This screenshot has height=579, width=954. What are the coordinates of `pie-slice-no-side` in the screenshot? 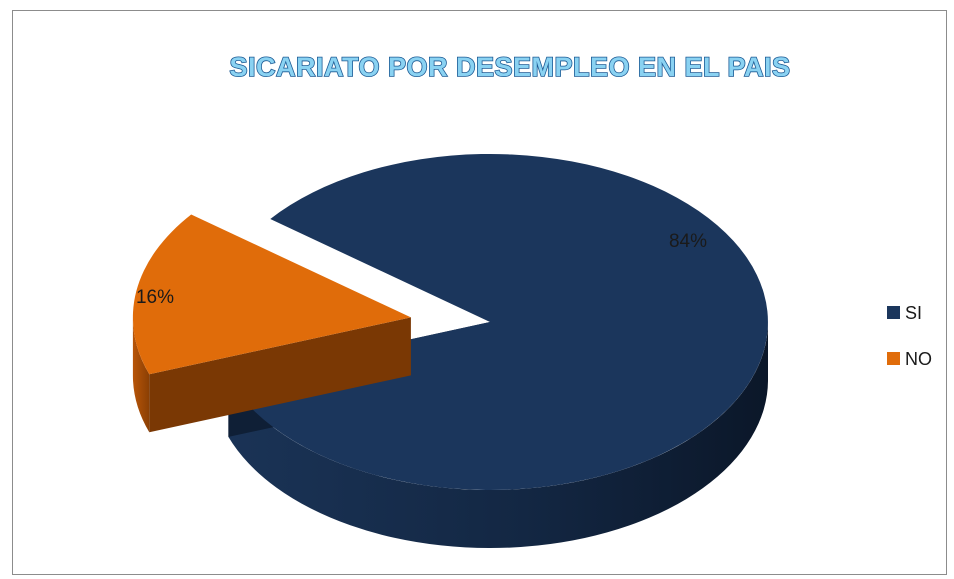 It's located at (141, 375).